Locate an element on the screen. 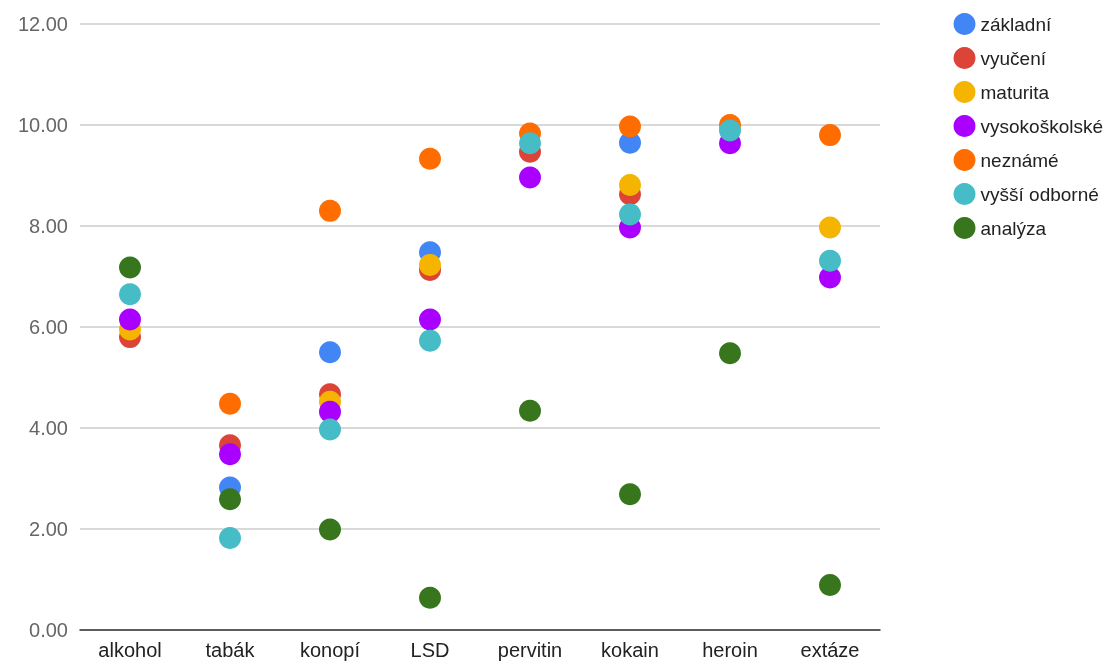  legend-label: základní is located at coordinates (1016, 24).